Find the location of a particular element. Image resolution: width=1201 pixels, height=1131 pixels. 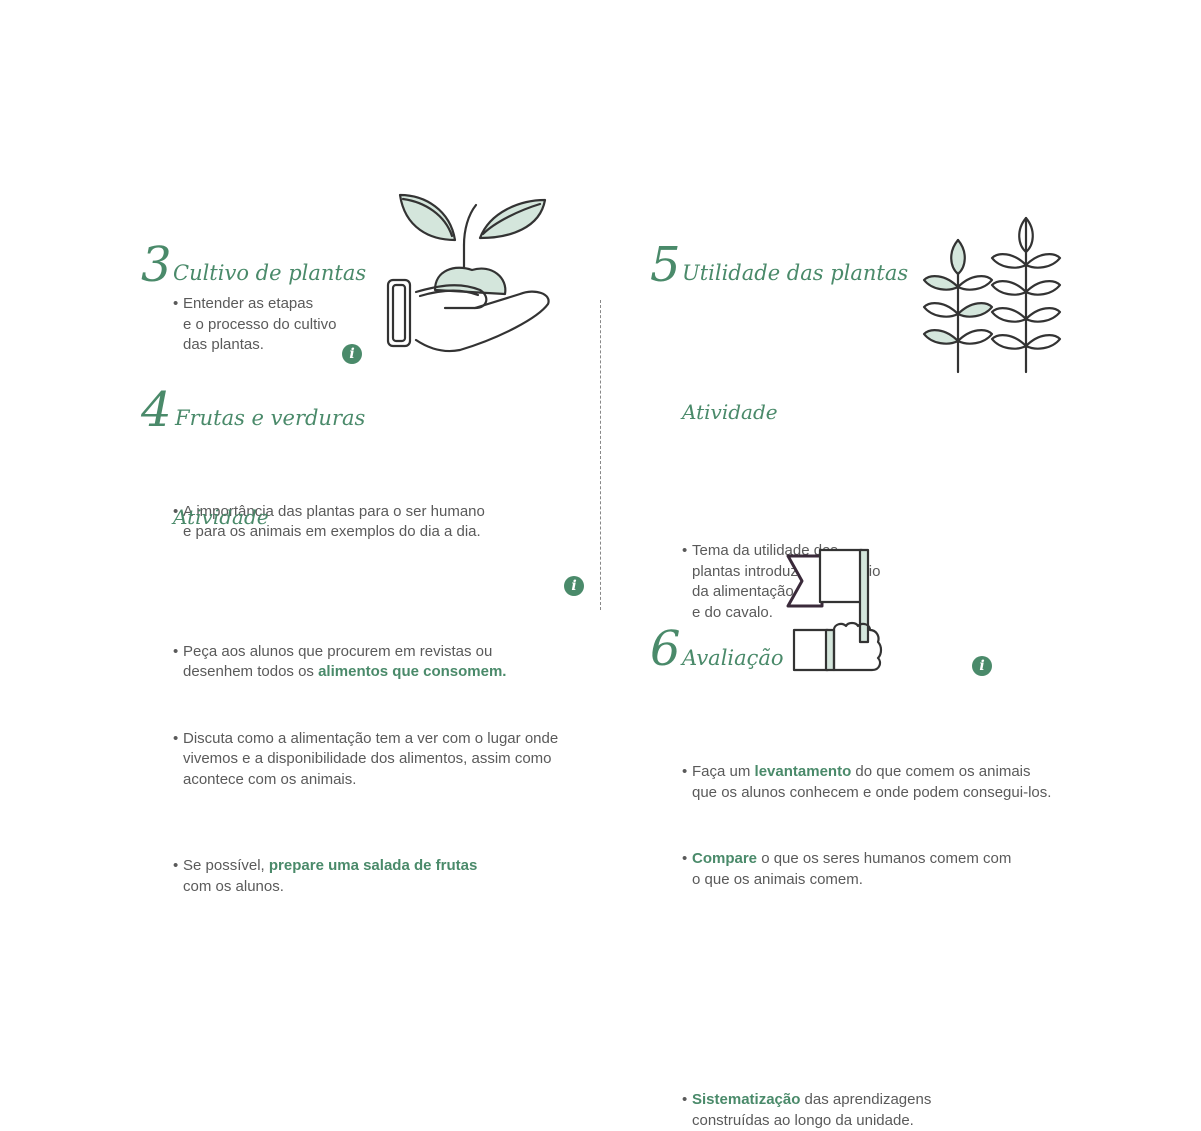

bullet-text: o que os seres humanos comem com is located at coordinates (884, 858).